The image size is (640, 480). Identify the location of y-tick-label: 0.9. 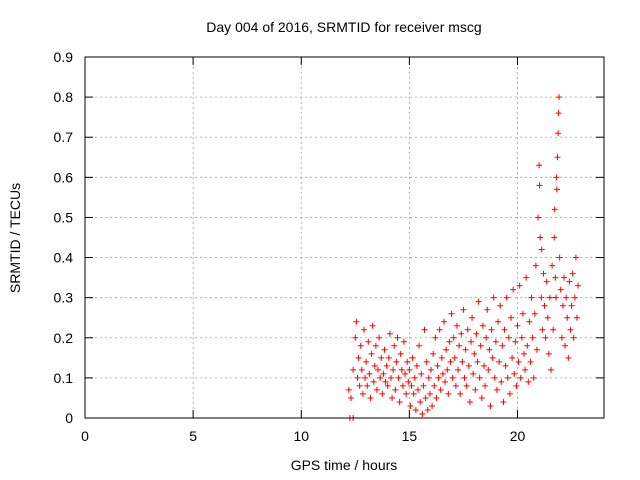
(64, 57).